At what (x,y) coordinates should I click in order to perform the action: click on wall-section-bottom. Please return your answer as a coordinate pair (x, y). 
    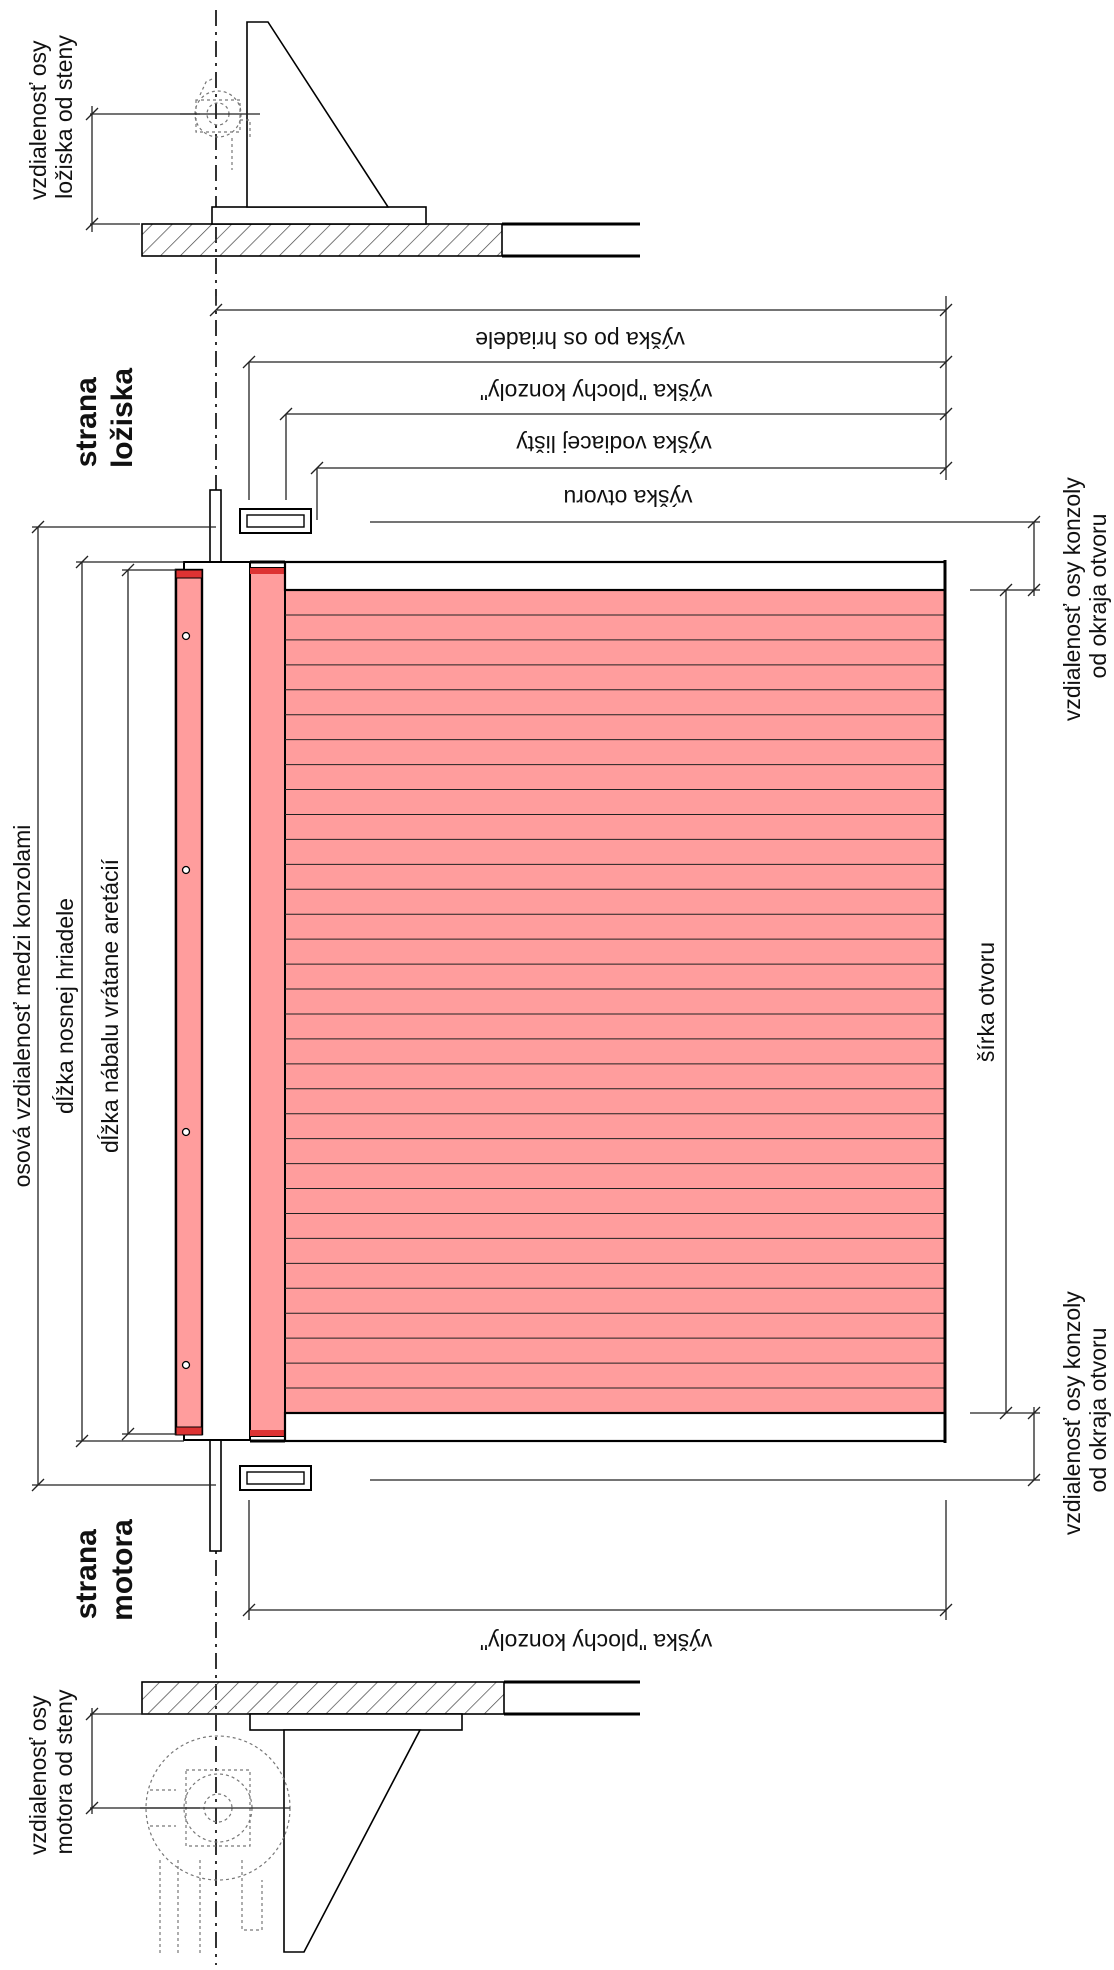
    Looking at the image, I should click on (323, 1698).